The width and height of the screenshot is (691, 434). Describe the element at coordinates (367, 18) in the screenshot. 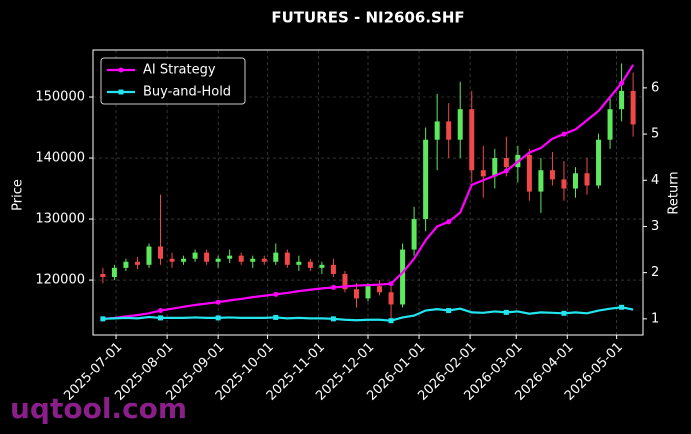

I see `chart-title: FUTURES - NI2606.SHF` at that location.